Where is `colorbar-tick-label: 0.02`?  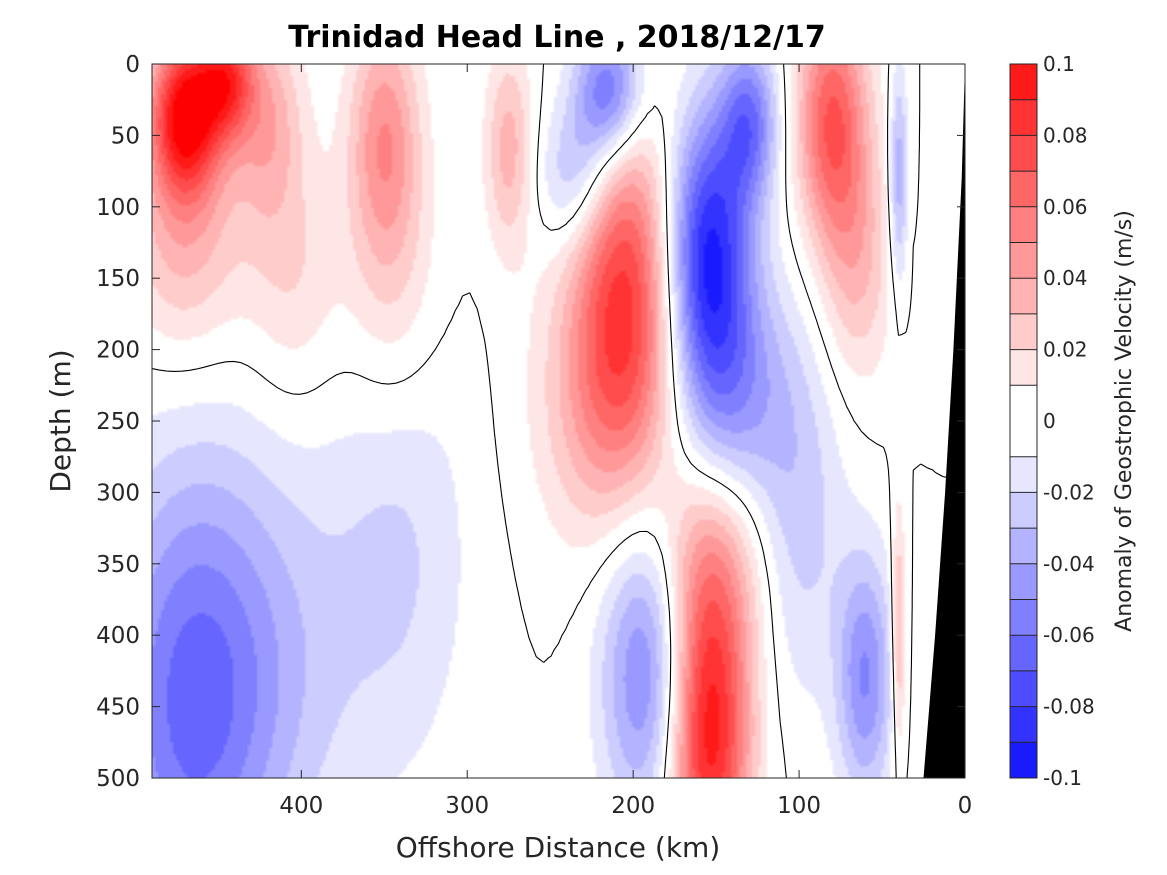 colorbar-tick-label: 0.02 is located at coordinates (1065, 350).